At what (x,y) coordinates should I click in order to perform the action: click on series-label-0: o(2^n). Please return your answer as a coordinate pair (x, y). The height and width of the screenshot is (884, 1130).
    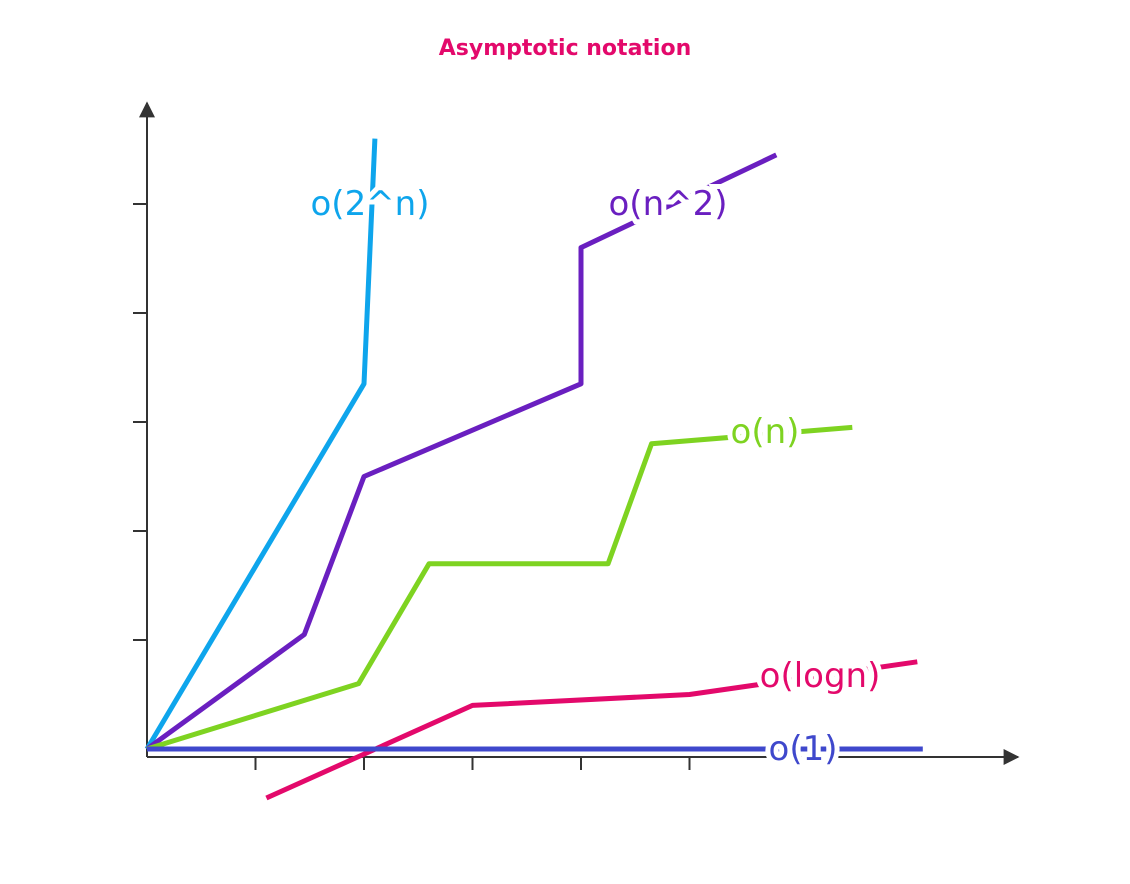
    Looking at the image, I should click on (370, 204).